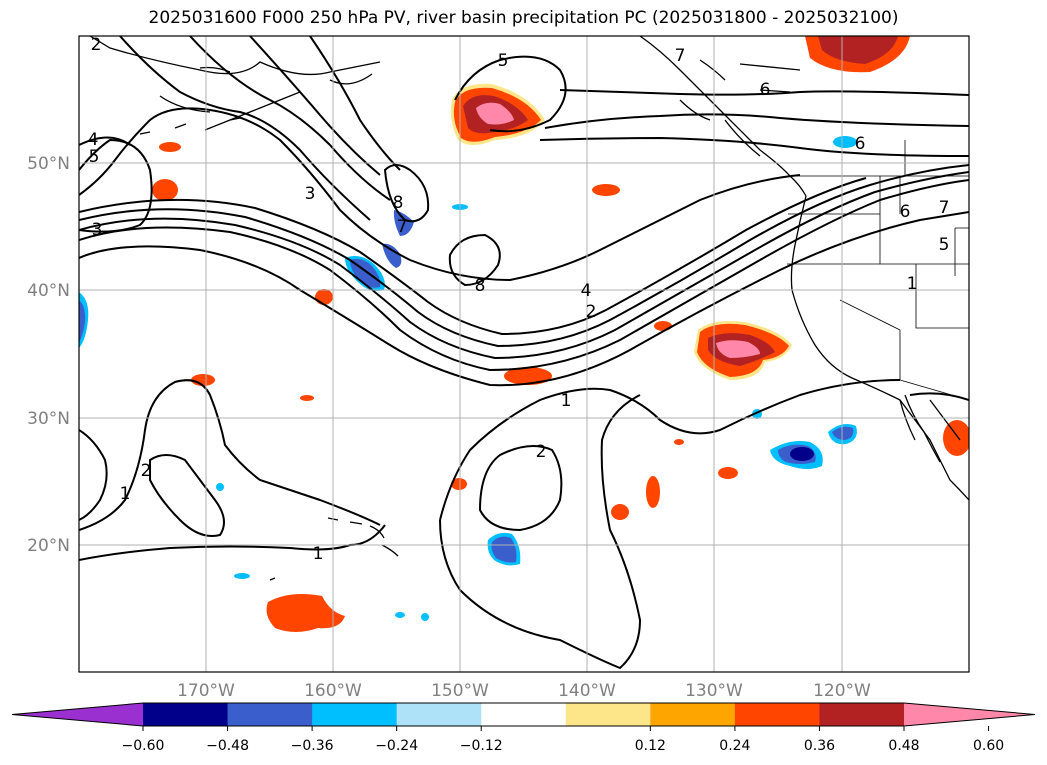 This screenshot has width=1047, height=765. What do you see at coordinates (714, 691) in the screenshot?
I see `lon-label: 130°W` at bounding box center [714, 691].